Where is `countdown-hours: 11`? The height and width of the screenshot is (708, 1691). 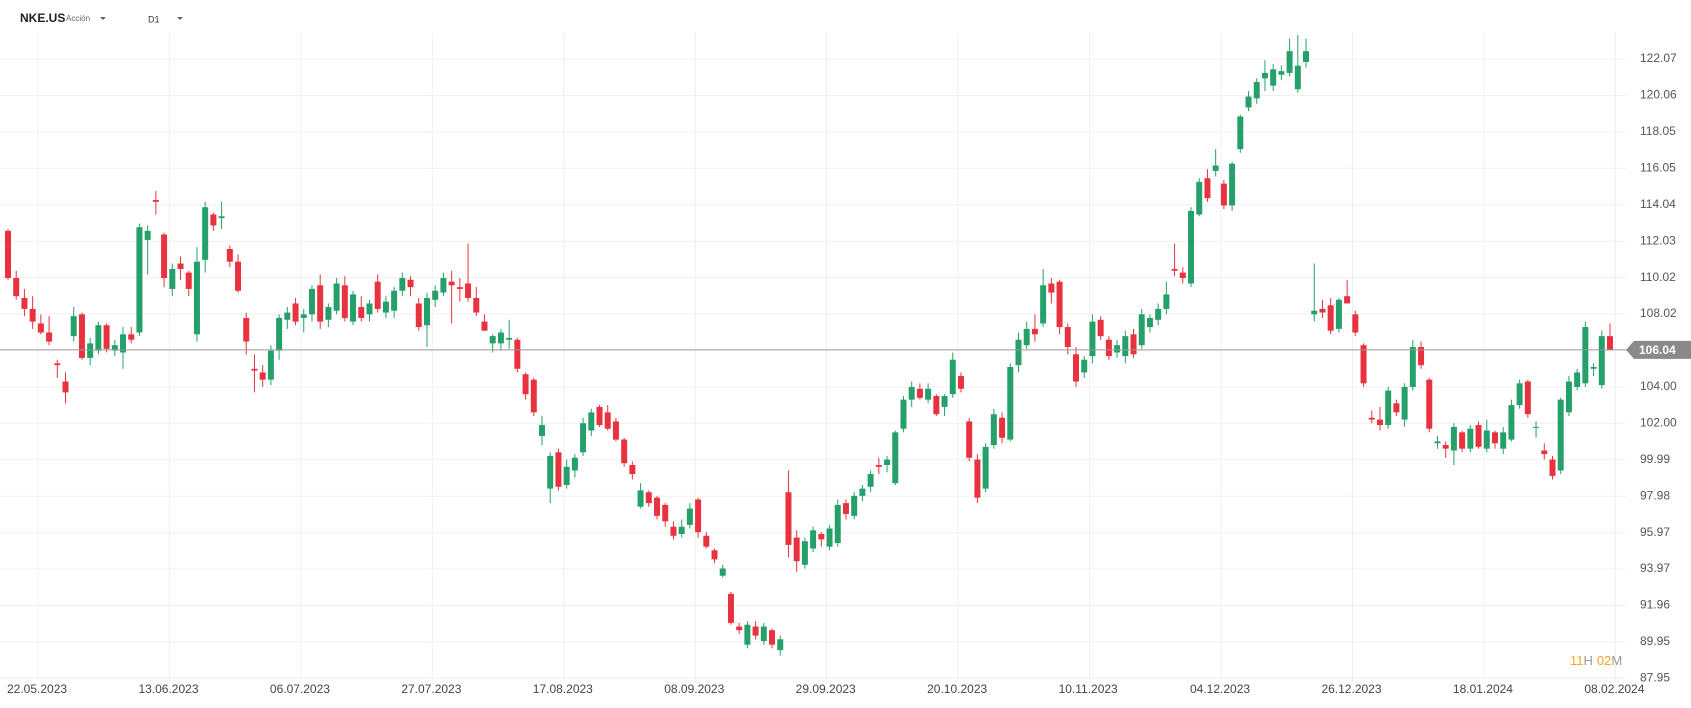 countdown-hours: 11 is located at coordinates (1577, 660).